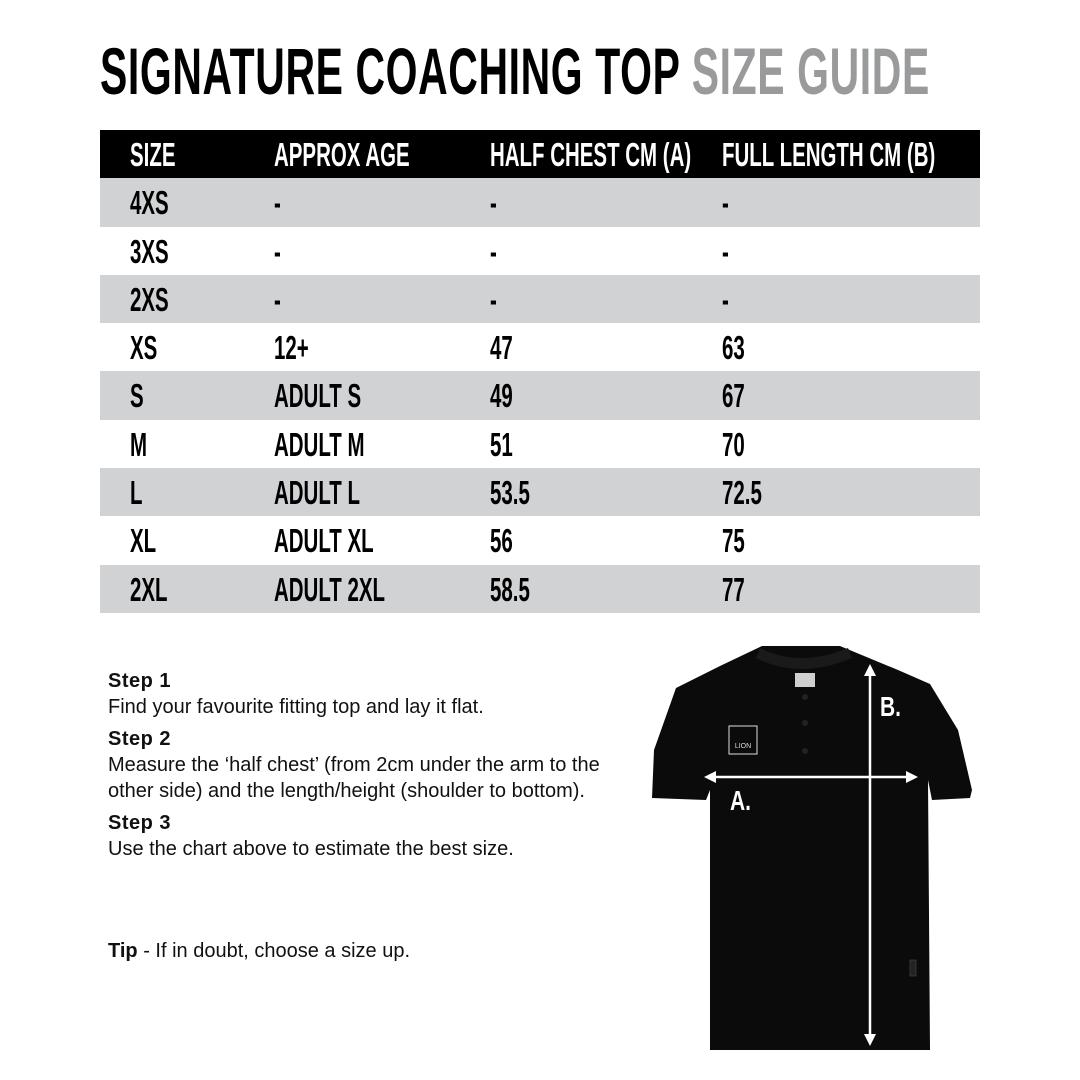 The height and width of the screenshot is (1080, 1080). I want to click on table-row: 3XS - - -, so click(540, 251).